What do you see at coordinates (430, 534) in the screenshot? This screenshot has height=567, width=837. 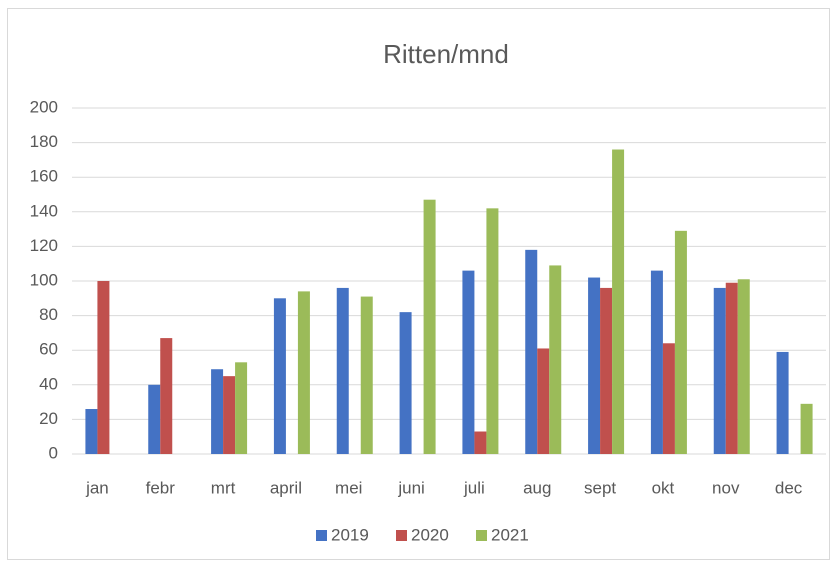 I see `legend-label: 2020` at bounding box center [430, 534].